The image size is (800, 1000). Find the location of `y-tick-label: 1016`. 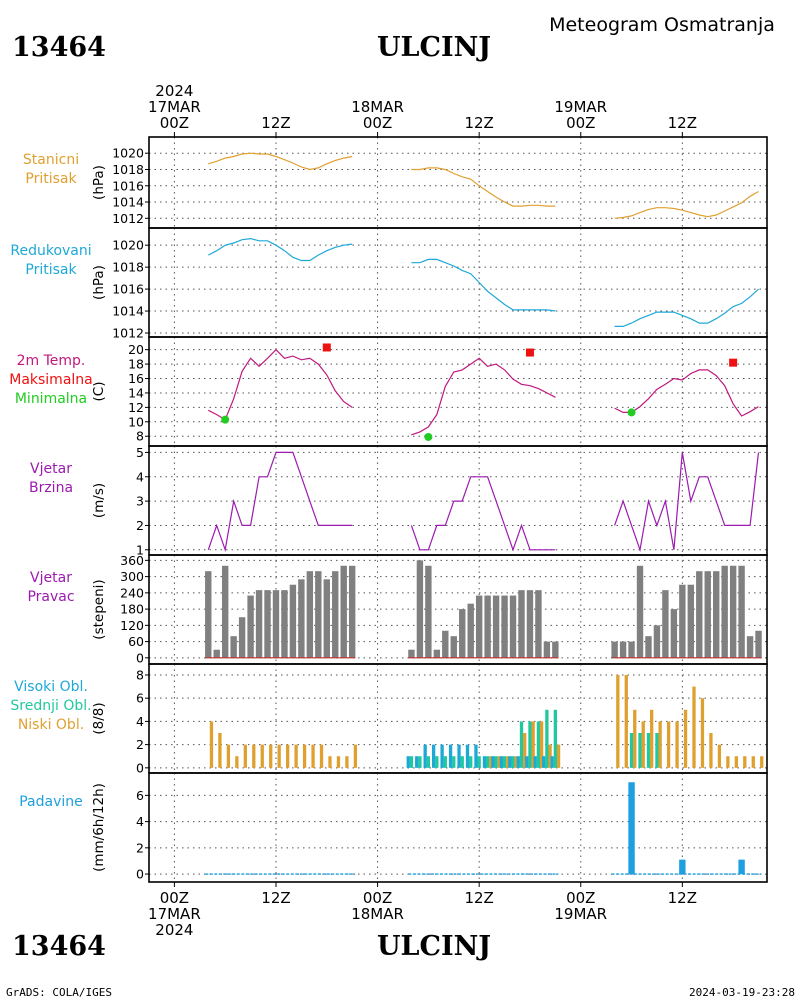

y-tick-label: 1016 is located at coordinates (128, 185).